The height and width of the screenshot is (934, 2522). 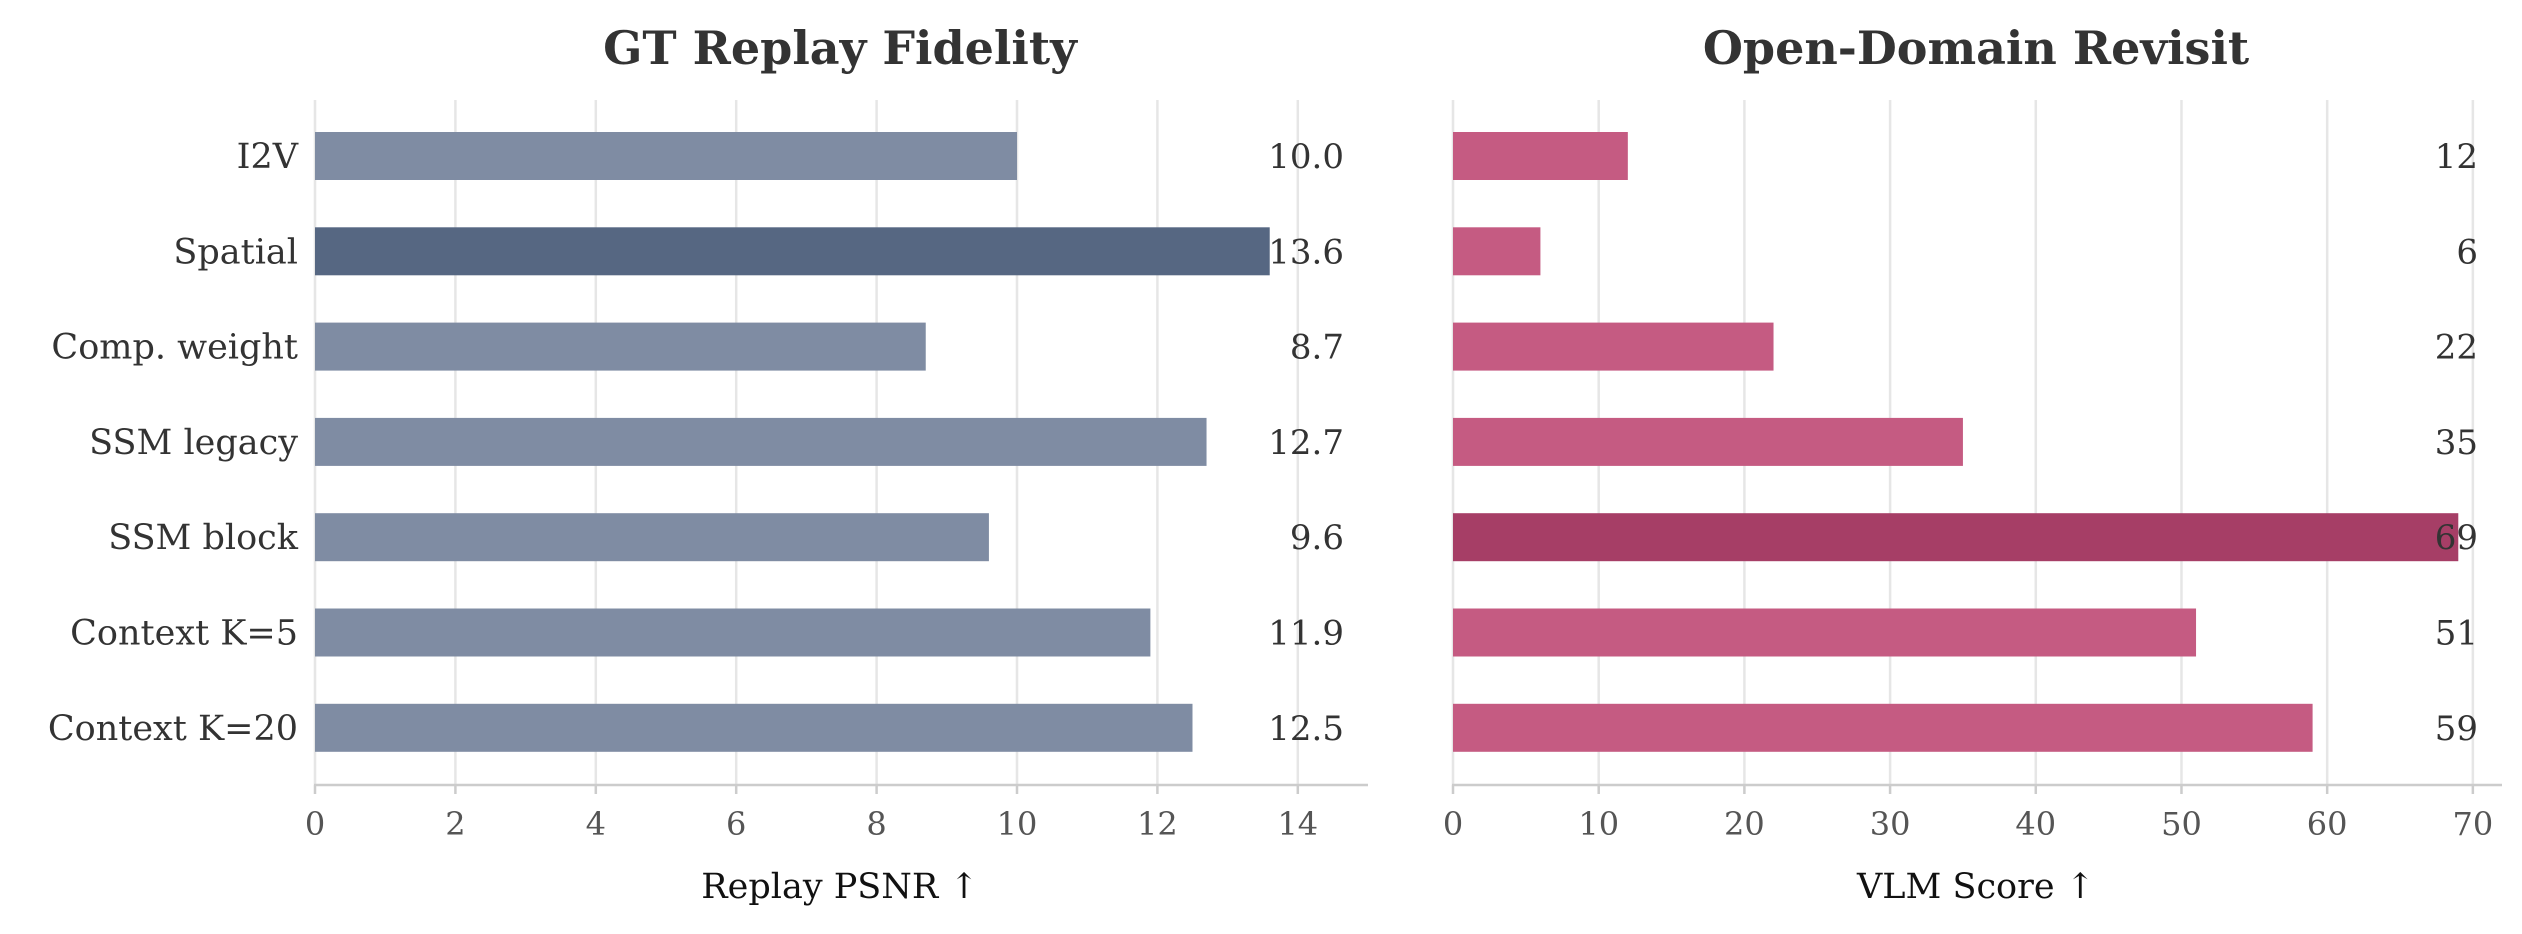 What do you see at coordinates (1598, 824) in the screenshot?
I see `right-tick-label: 10` at bounding box center [1598, 824].